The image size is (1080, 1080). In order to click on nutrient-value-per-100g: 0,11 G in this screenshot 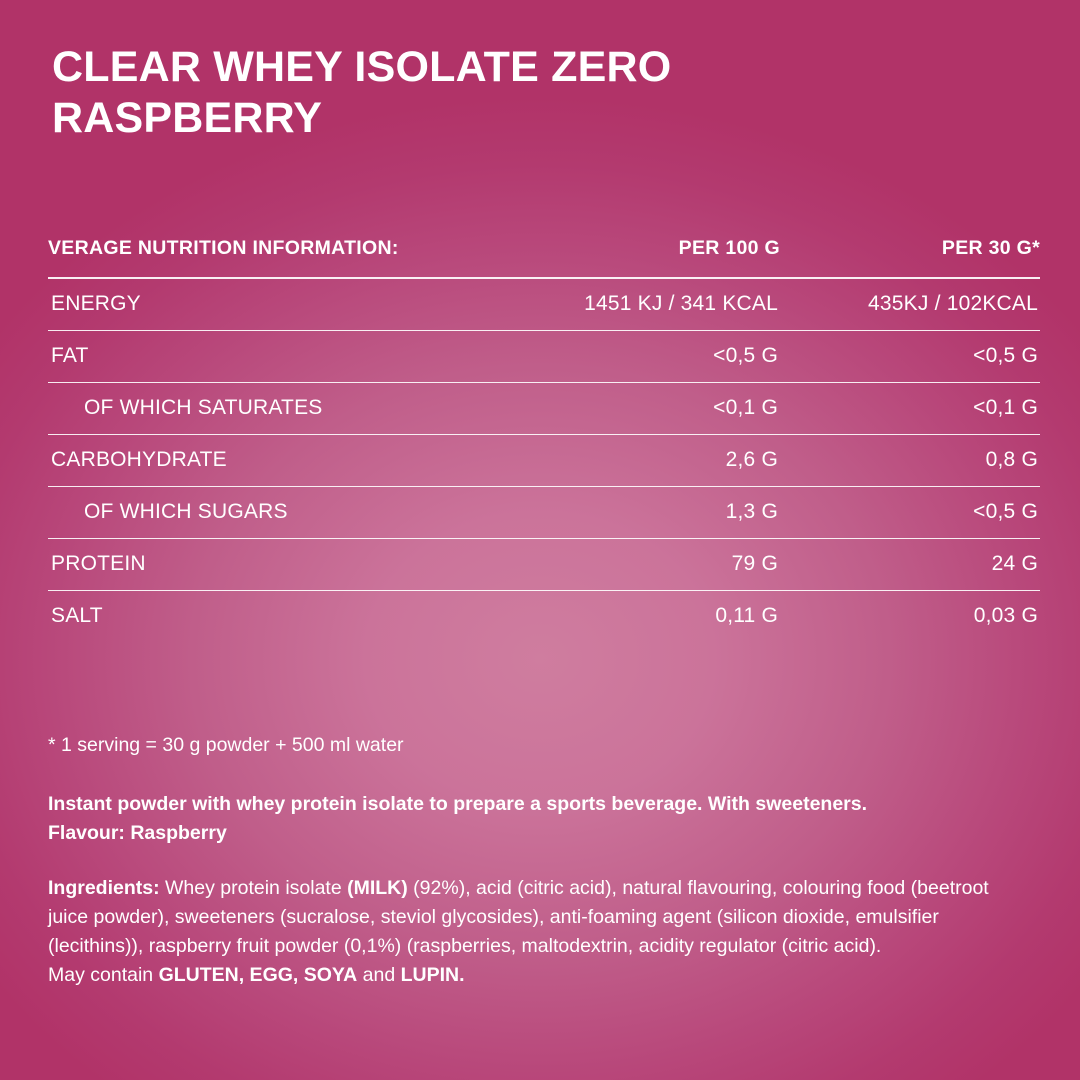, I will do `click(664, 615)`.